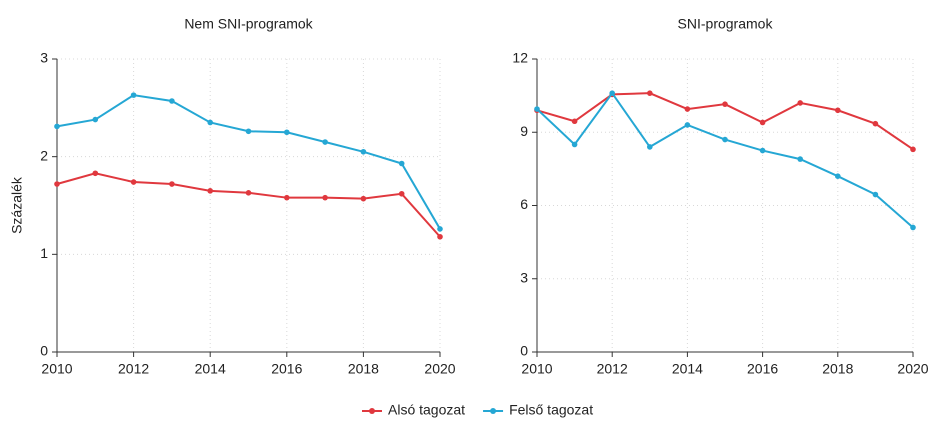  What do you see at coordinates (17, 205) in the screenshot?
I see `y-axis-label: Százalék` at bounding box center [17, 205].